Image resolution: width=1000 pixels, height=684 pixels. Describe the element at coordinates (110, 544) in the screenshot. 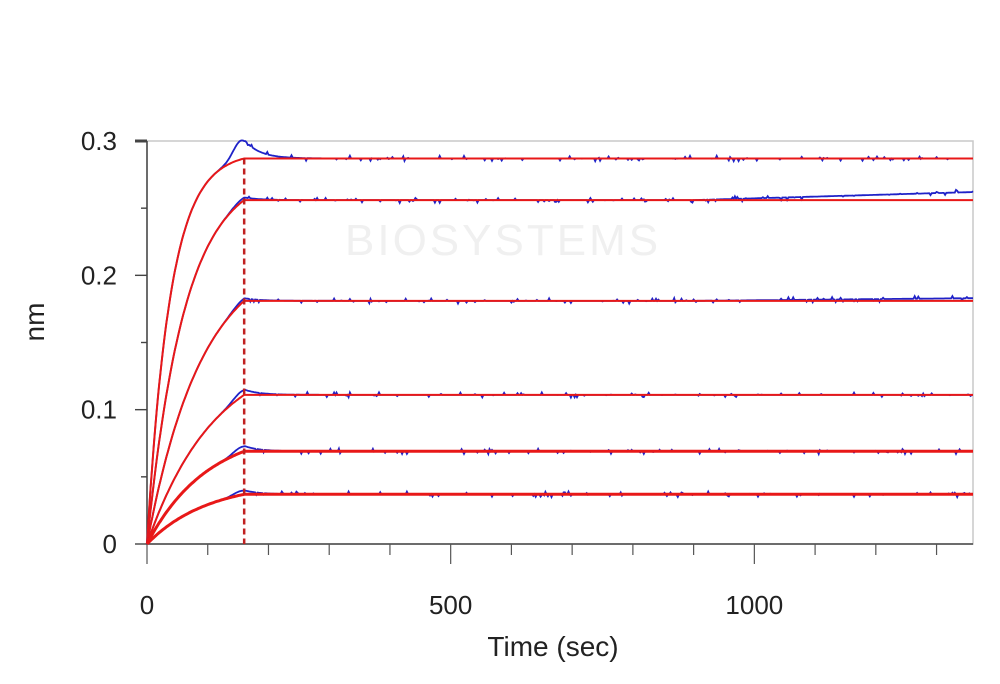

I see `y-tick-label: 0` at that location.